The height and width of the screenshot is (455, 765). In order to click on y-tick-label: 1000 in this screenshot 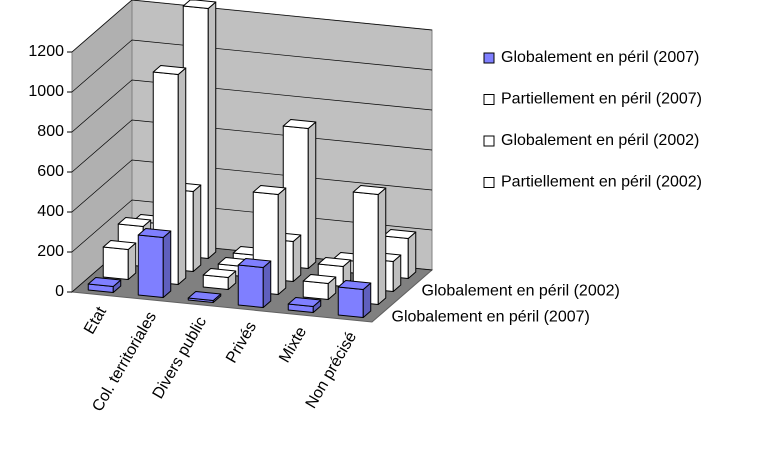, I will do `click(46, 91)`.